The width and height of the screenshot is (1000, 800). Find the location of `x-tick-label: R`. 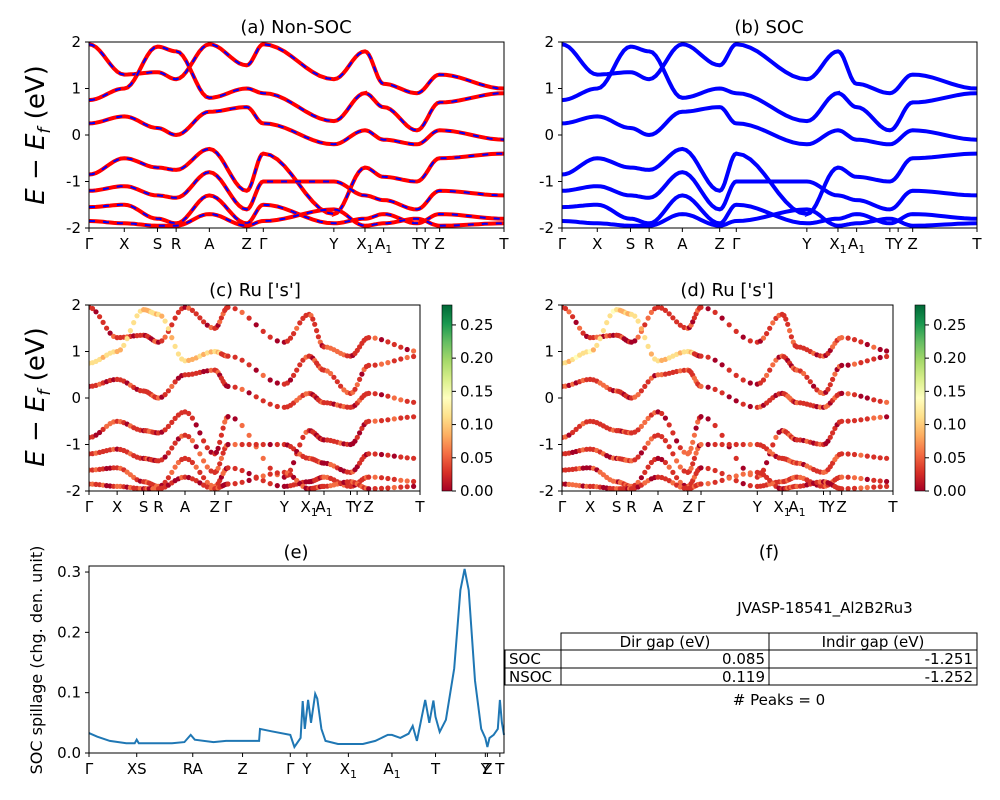

x-tick-label: R is located at coordinates (158, 507).